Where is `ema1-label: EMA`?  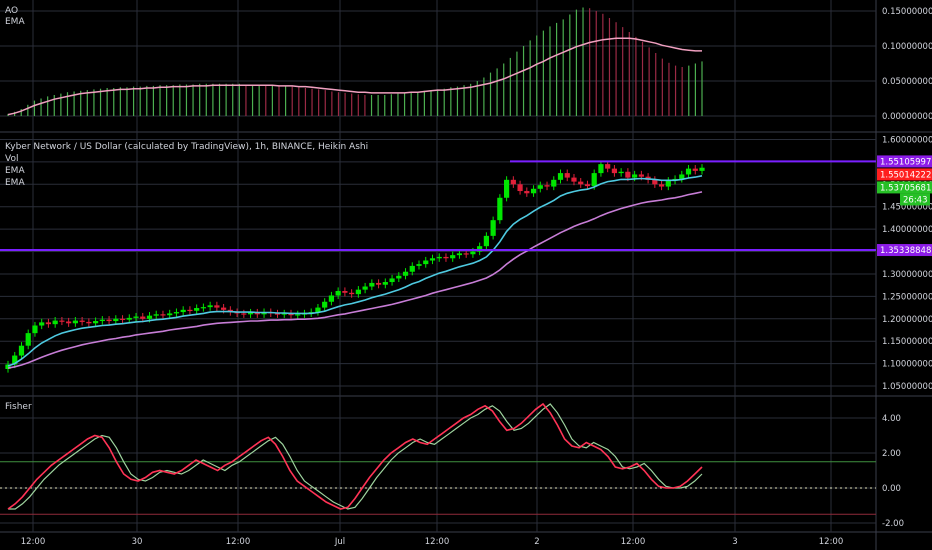
ema1-label: EMA is located at coordinates (15, 171).